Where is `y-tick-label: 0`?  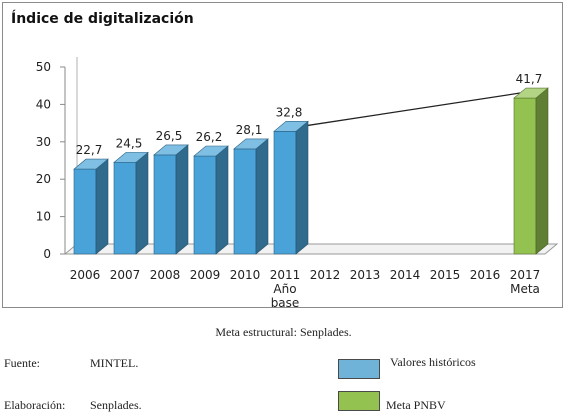
y-tick-label: 0 is located at coordinates (47, 254).